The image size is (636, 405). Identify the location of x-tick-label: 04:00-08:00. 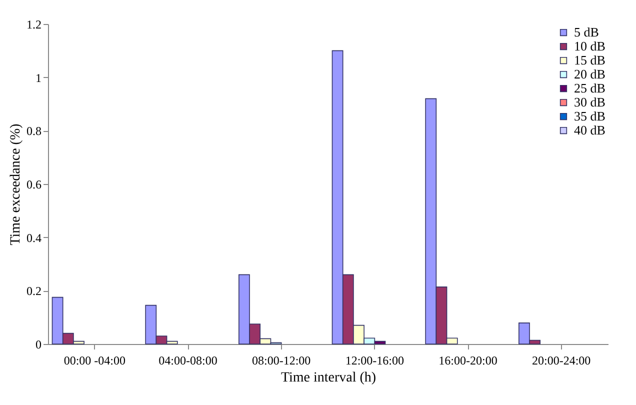
(188, 361).